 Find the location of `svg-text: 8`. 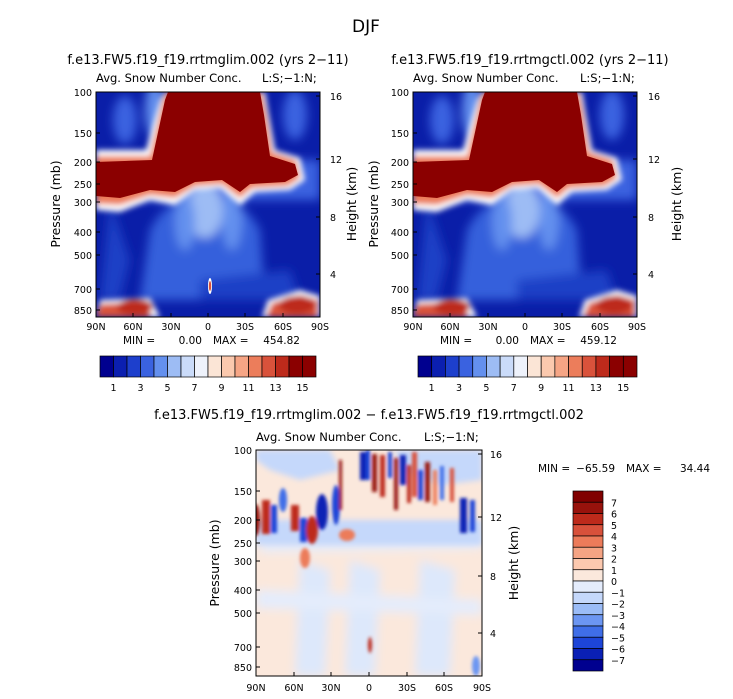

svg-text: 8 is located at coordinates (651, 218).